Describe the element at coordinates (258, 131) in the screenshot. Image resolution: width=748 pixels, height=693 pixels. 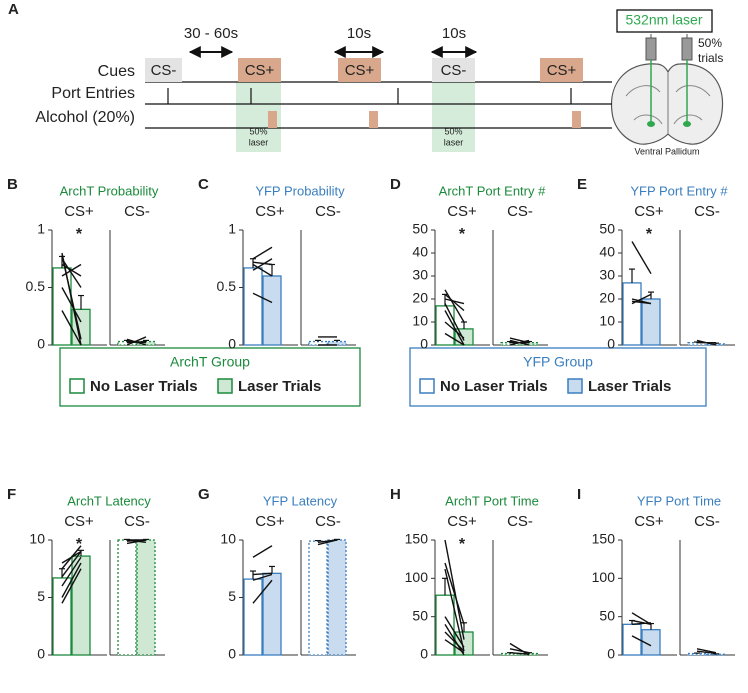
I see `laser-note: 50%` at that location.